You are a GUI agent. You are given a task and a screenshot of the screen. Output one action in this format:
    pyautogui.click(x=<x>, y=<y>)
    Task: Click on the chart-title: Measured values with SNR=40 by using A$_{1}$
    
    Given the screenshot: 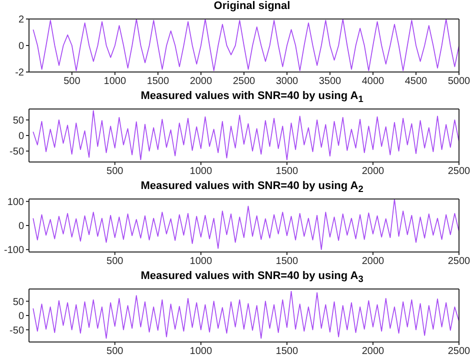 What is the action you would take?
    pyautogui.click(x=252, y=97)
    